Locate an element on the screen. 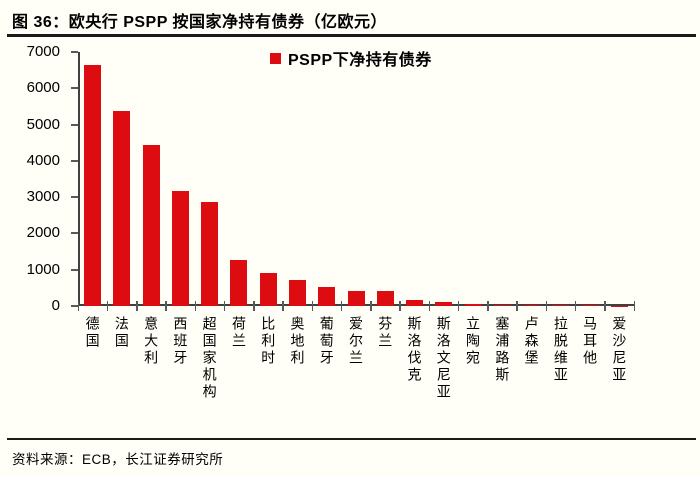  y-axis-tick-label: 3000 is located at coordinates (43, 197).